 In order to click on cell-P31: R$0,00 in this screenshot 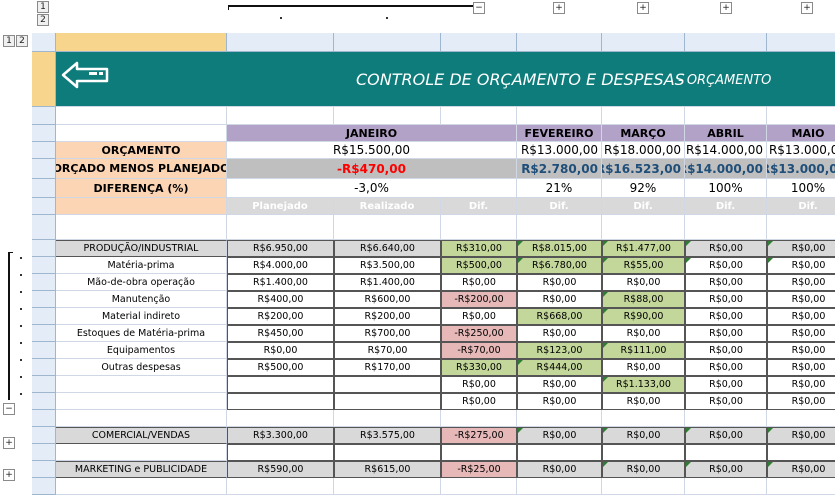, I will do `click(801, 469)`.